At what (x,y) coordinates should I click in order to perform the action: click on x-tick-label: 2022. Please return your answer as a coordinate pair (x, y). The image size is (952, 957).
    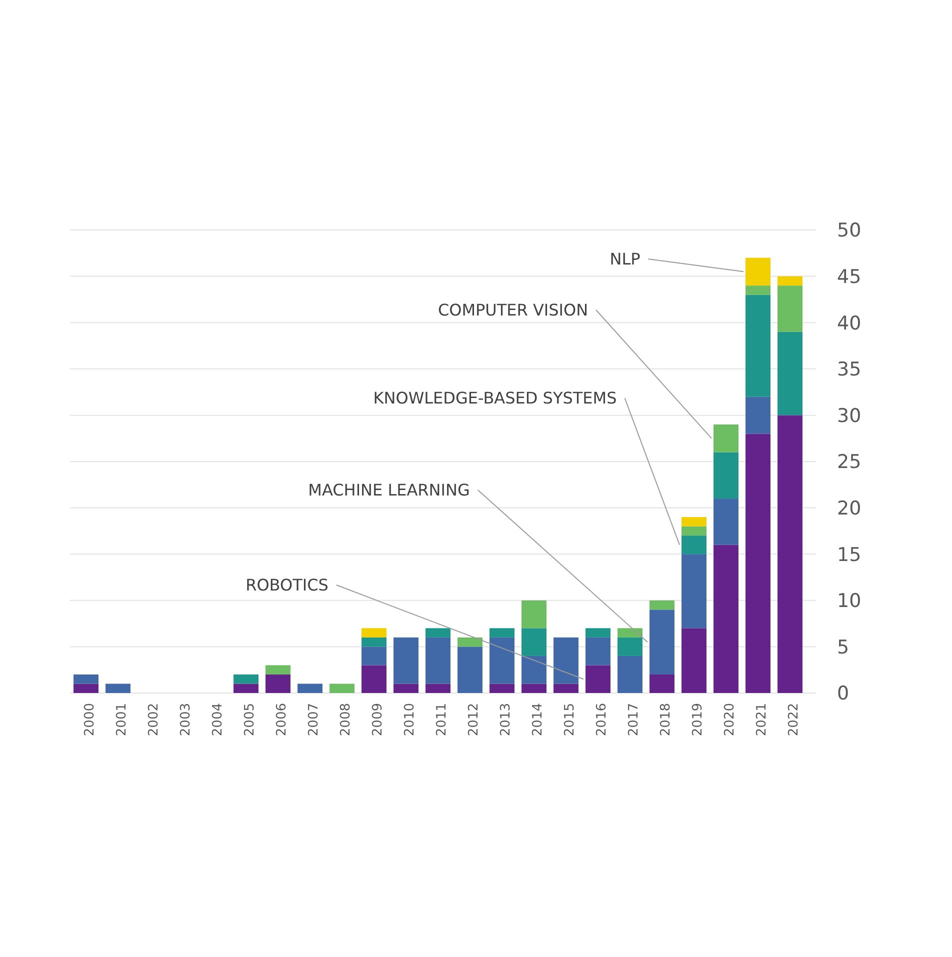
    Looking at the image, I should click on (794, 719).